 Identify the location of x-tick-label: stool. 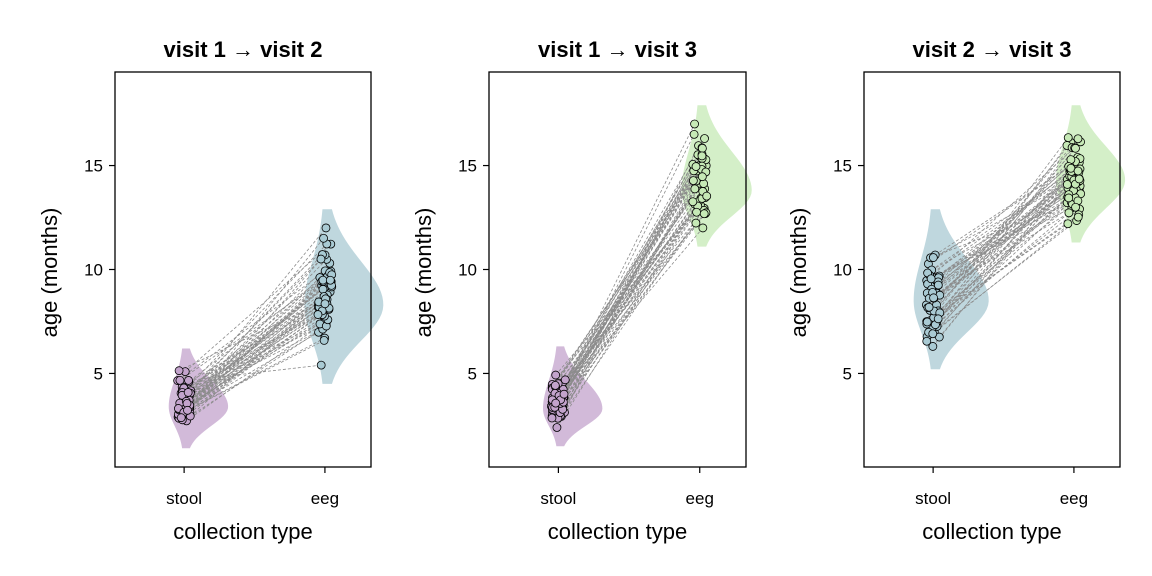
(184, 498).